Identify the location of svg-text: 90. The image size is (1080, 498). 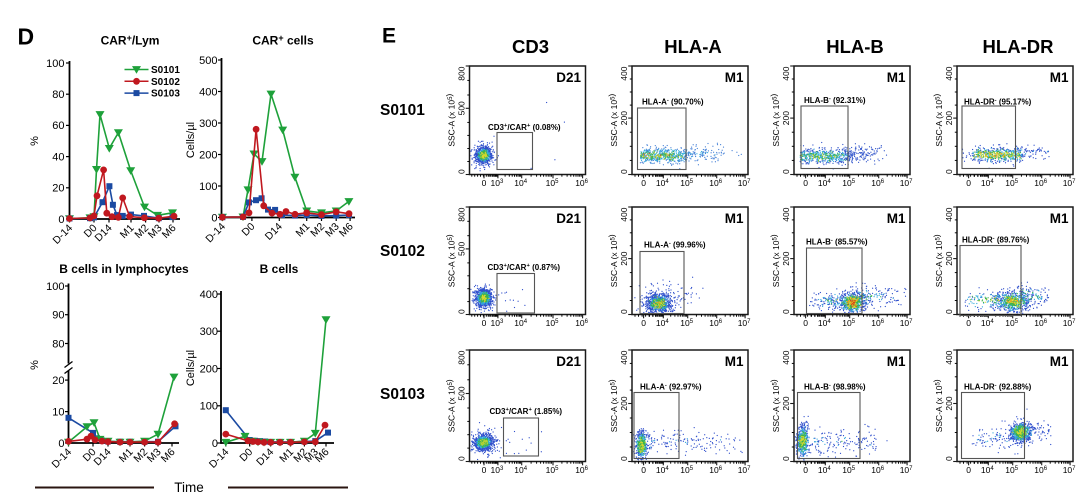
(58, 316).